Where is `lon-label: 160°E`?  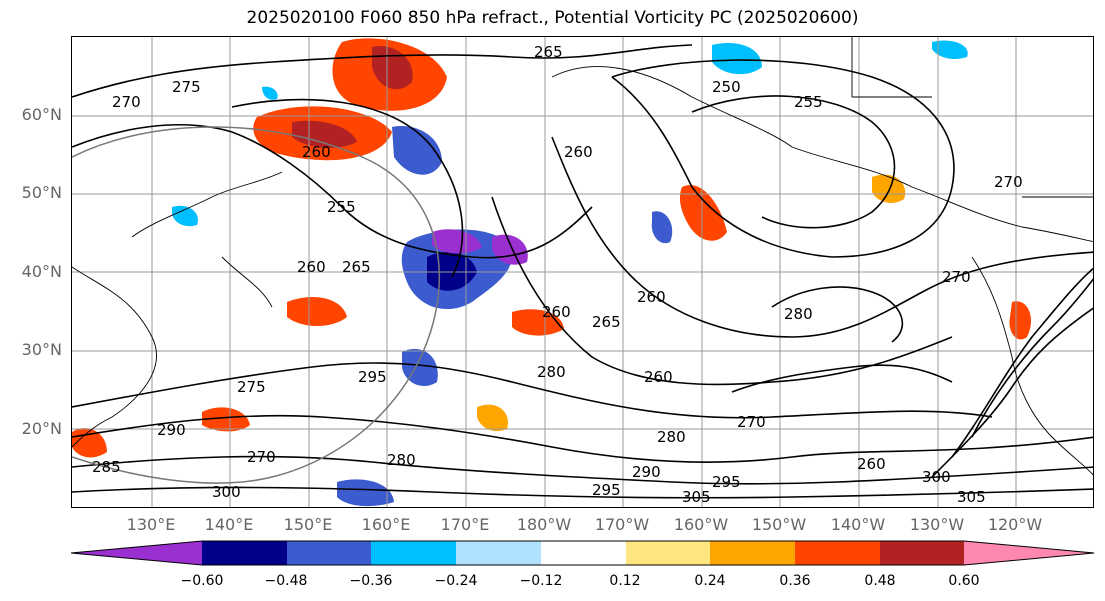 lon-label: 160°E is located at coordinates (386, 524).